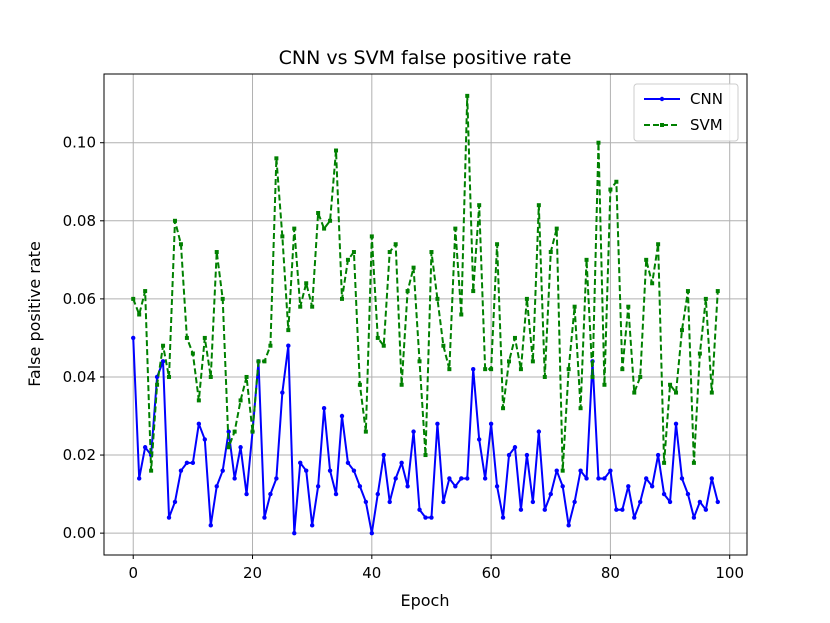  What do you see at coordinates (252, 573) in the screenshot?
I see `x-tick-label: 20` at bounding box center [252, 573].